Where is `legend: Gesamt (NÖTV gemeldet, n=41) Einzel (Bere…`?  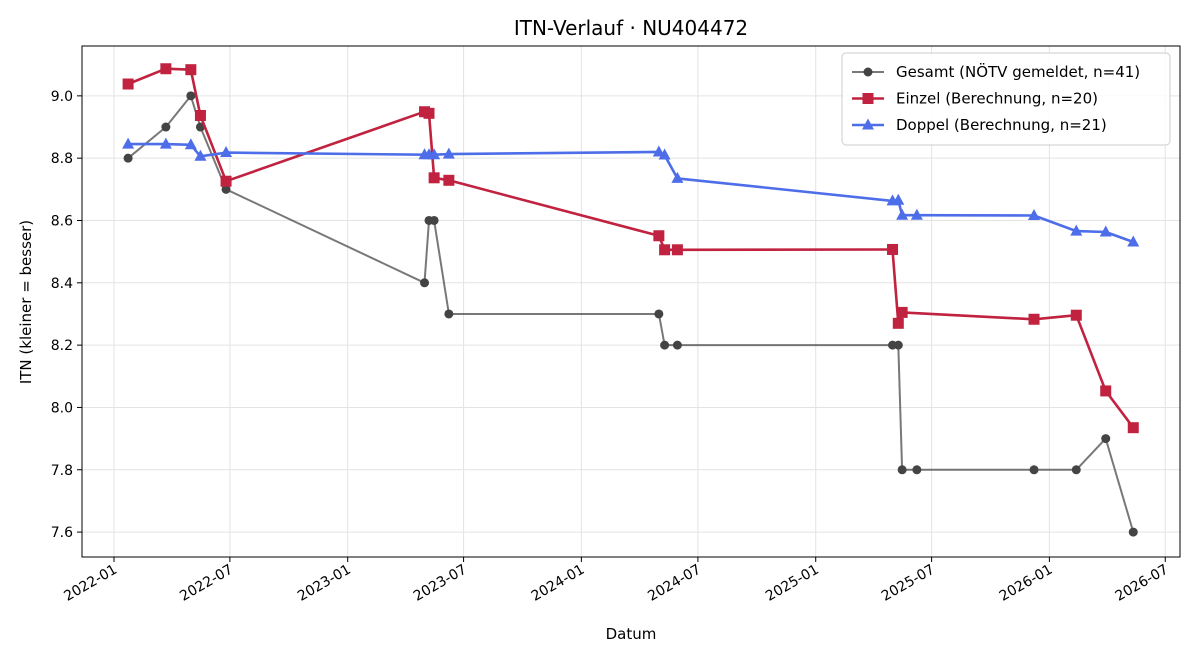
legend: Gesamt (NÖTV gemeldet, n=41) Einzel (Bere… is located at coordinates (1006, 99).